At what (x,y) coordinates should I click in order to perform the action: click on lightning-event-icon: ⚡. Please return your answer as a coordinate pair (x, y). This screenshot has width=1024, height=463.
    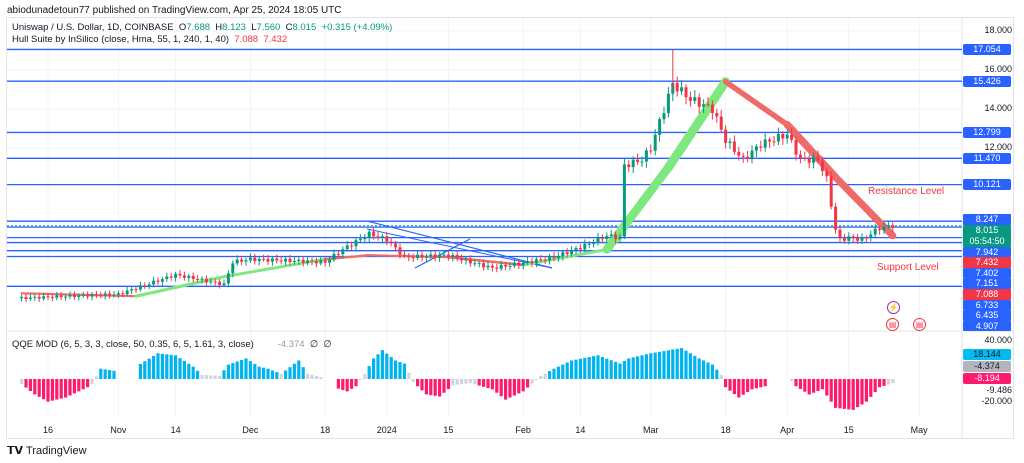
    Looking at the image, I should click on (893, 307).